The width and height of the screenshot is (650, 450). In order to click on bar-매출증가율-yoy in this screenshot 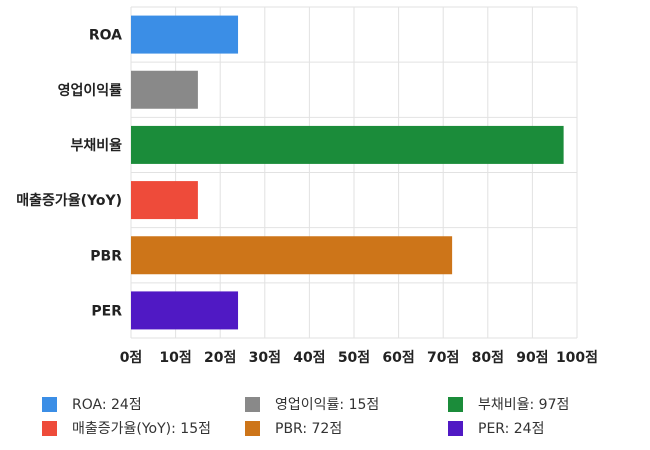, I will do `click(164, 200)`.